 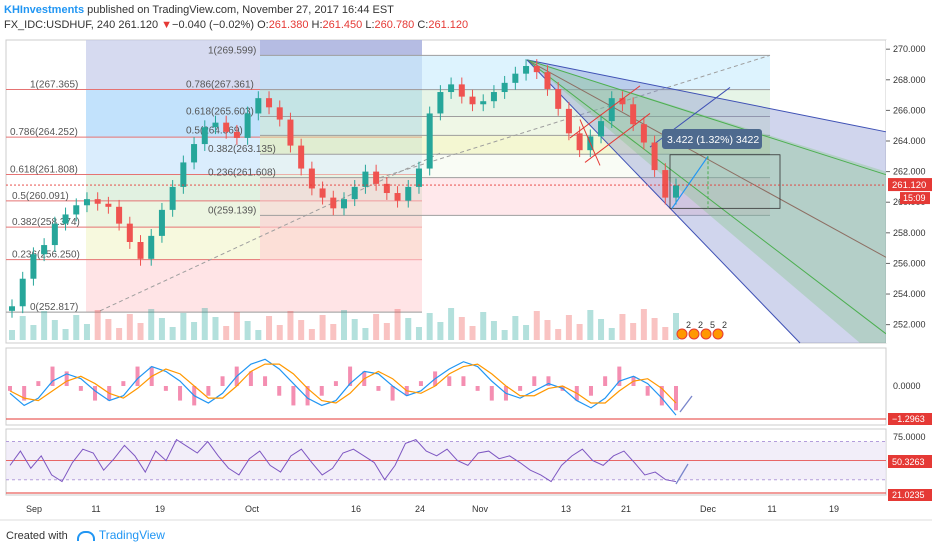 I want to click on y-tick-label: 254.000, so click(x=909, y=294).